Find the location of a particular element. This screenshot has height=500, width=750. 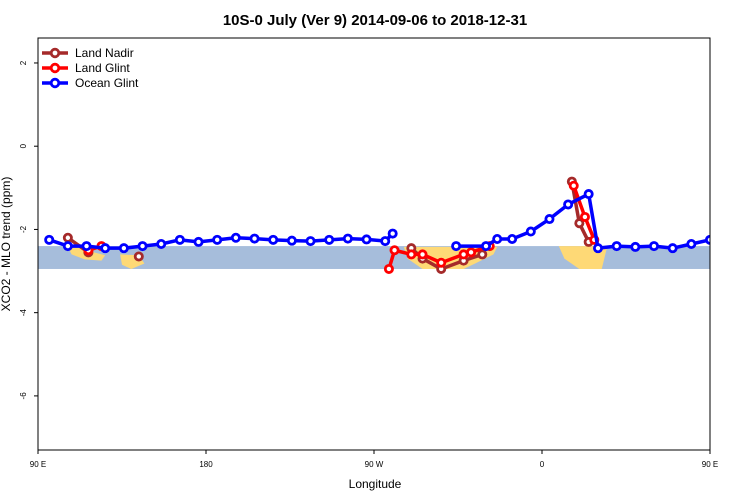

y-axis: 2 0 -2 -4 -6 is located at coordinates (28, 229).